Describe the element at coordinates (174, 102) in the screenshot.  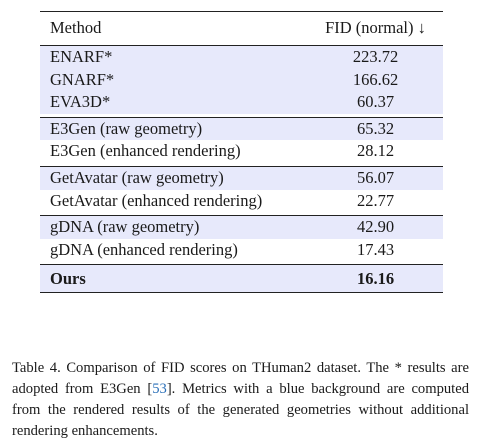
I see `method-cell: EVA3D*` at that location.